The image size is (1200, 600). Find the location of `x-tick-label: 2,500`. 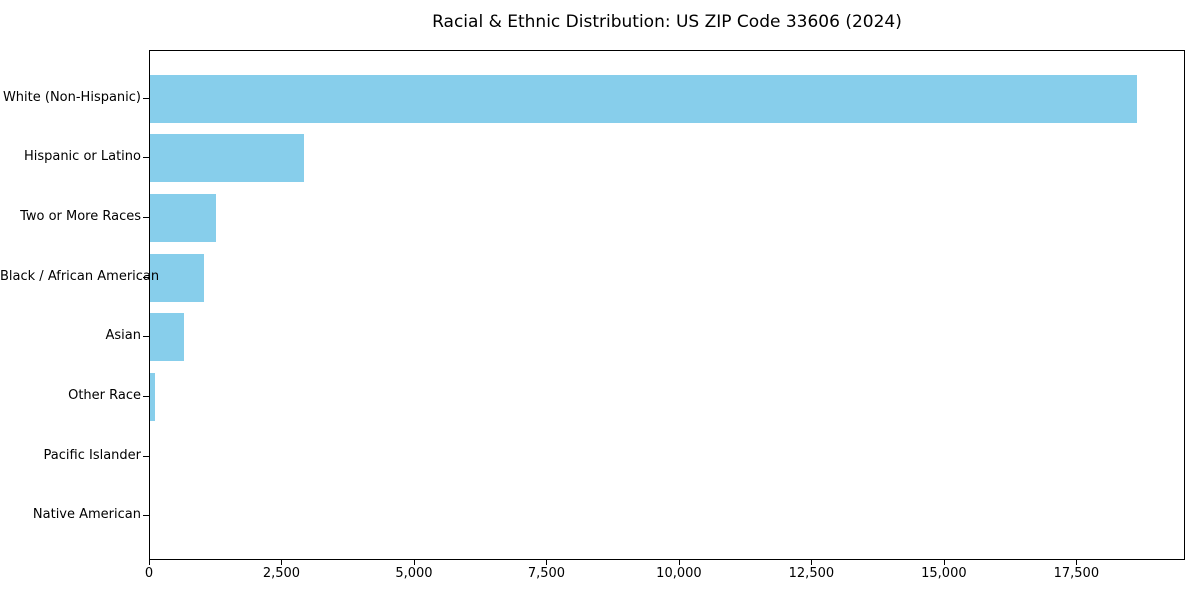

x-tick-label: 2,500 is located at coordinates (281, 573).